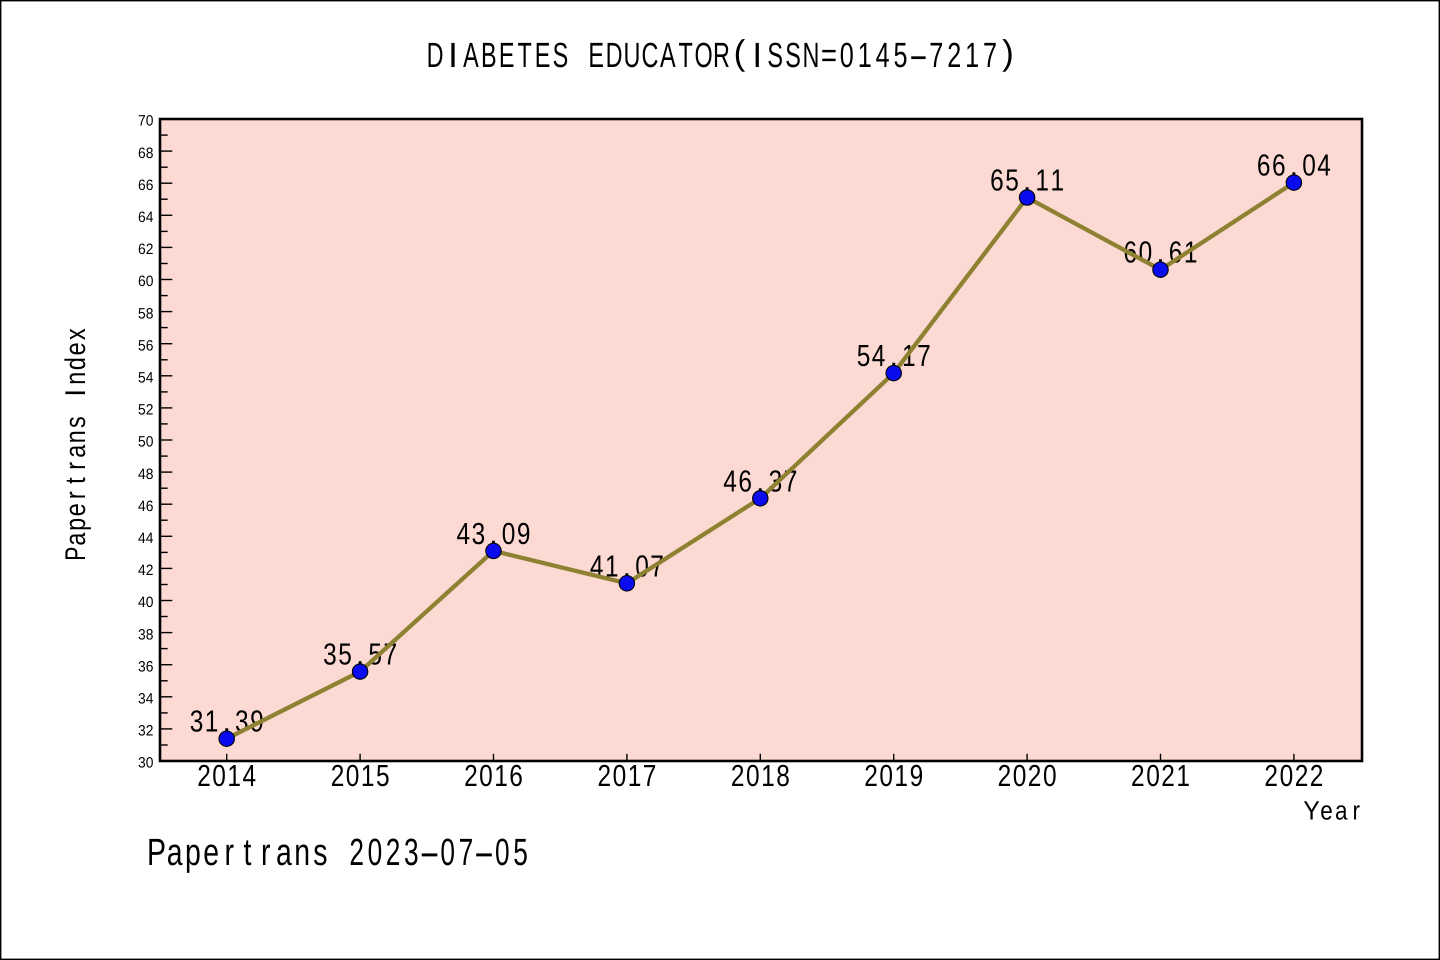  What do you see at coordinates (489, 55) in the screenshot?
I see `svg-text: B` at bounding box center [489, 55].